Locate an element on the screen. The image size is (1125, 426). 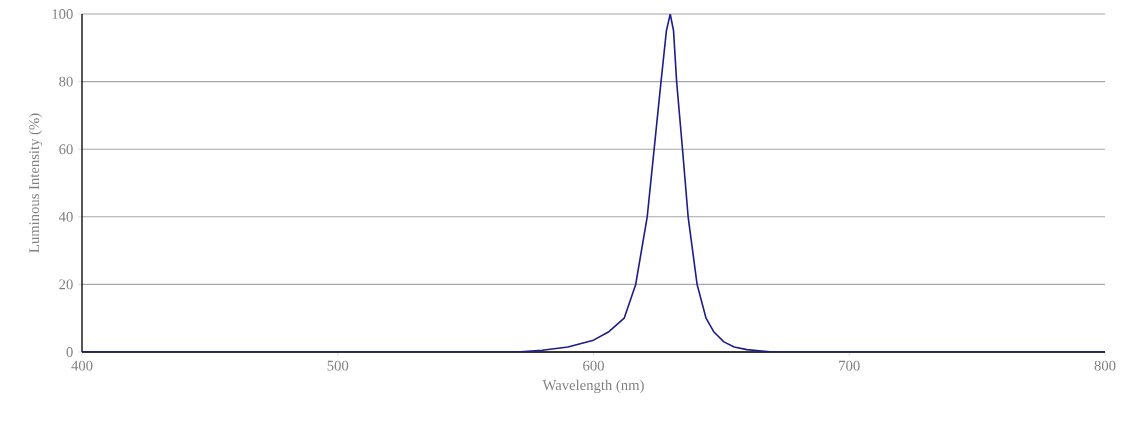
y-axis-title: Luminous Intensity (%) is located at coordinates (35, 183).